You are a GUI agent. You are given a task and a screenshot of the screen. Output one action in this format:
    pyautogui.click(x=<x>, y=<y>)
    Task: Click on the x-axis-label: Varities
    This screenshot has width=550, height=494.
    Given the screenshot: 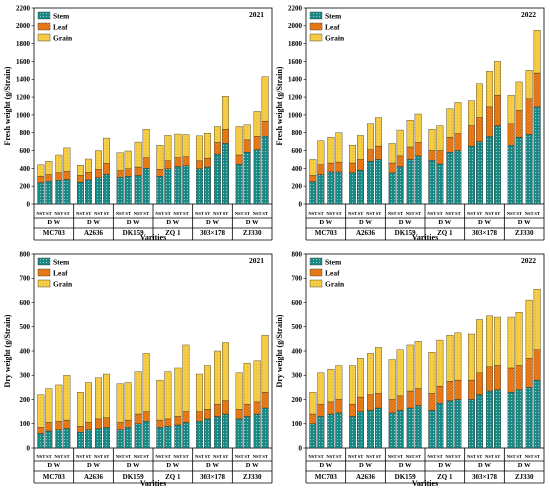 What is the action you would take?
    pyautogui.click(x=425, y=237)
    